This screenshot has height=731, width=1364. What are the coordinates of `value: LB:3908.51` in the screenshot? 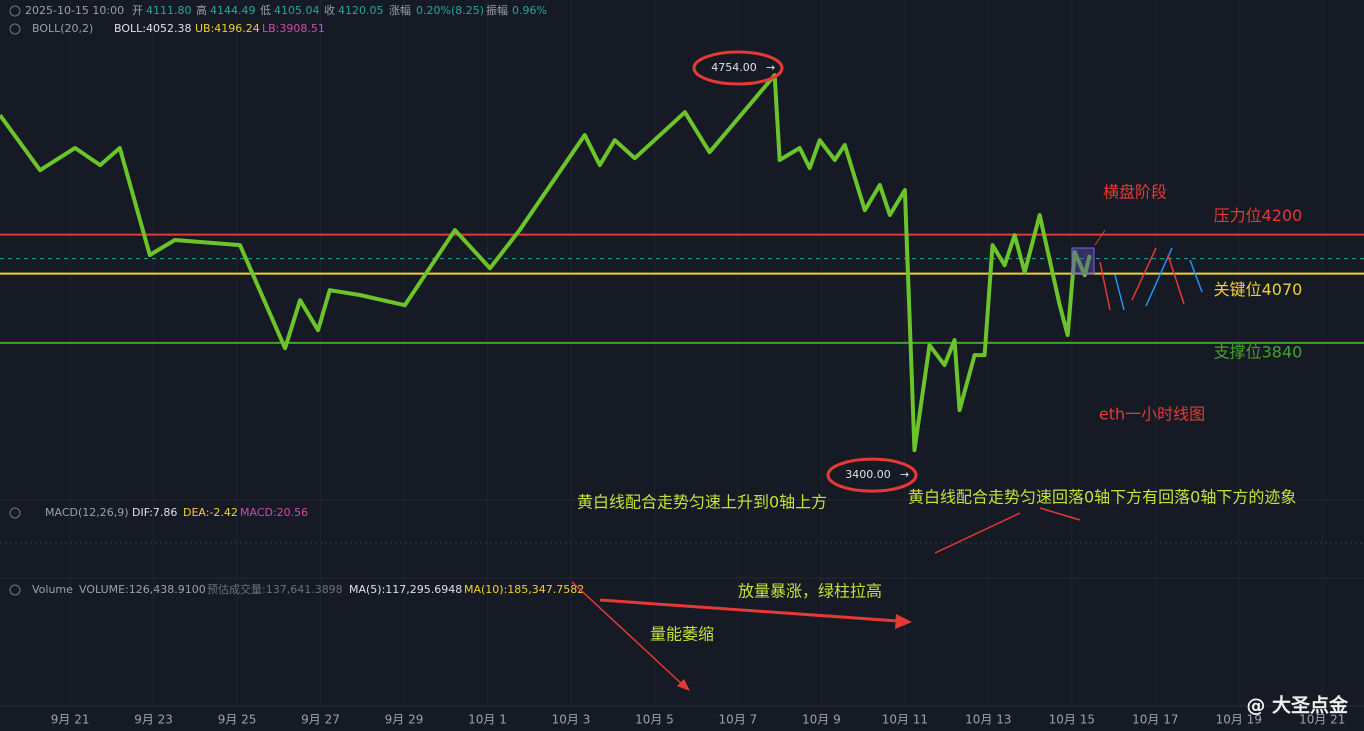 It's located at (293, 28).